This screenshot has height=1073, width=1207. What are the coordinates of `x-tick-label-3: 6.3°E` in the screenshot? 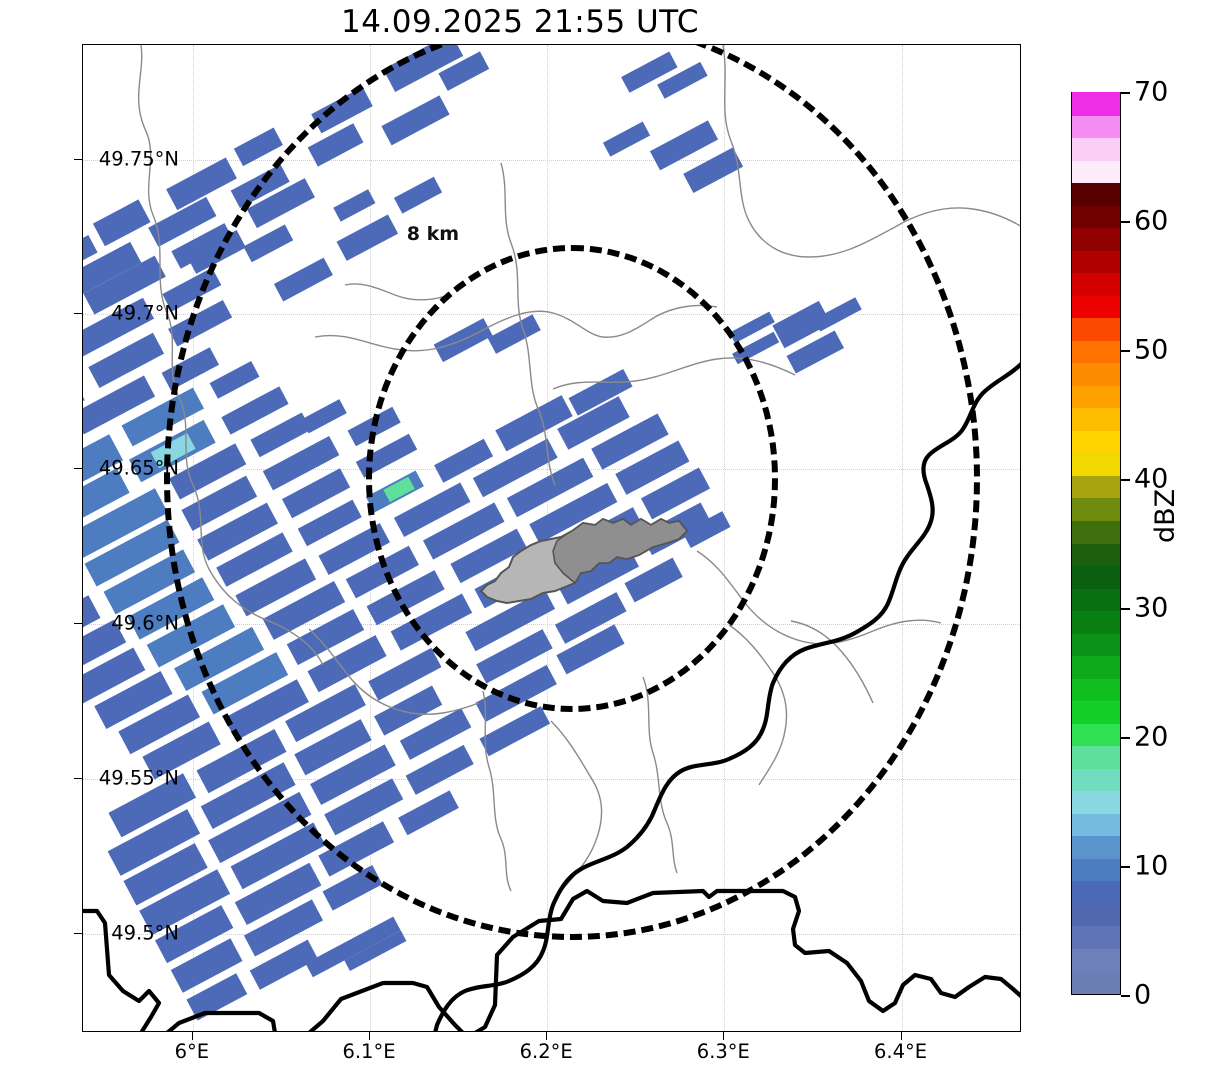 It's located at (723, 1051).